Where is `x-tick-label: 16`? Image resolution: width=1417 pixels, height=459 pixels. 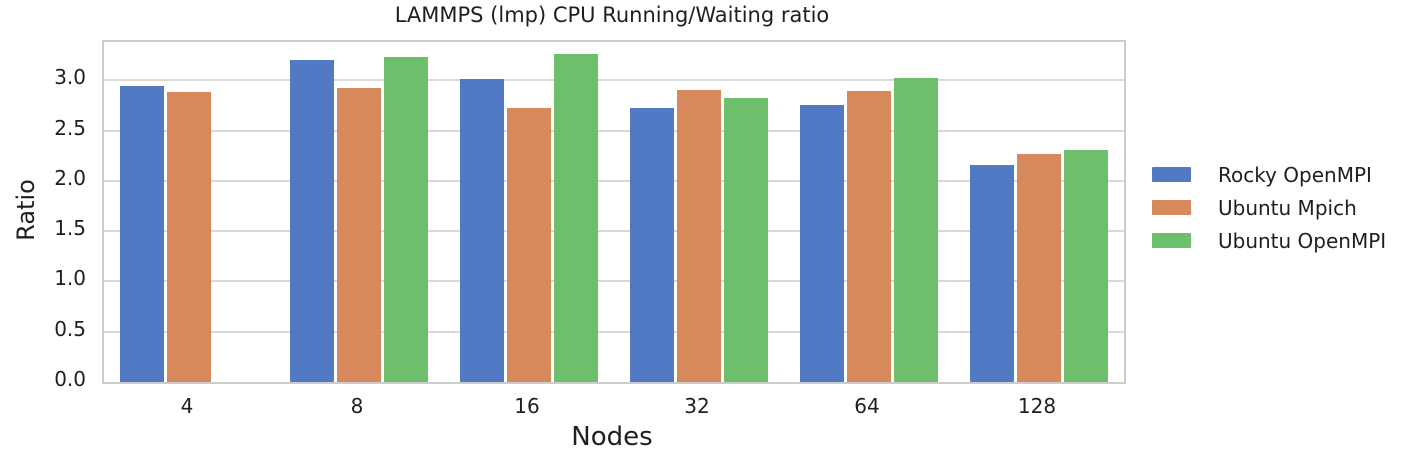 x-tick-label: 16 is located at coordinates (527, 406).